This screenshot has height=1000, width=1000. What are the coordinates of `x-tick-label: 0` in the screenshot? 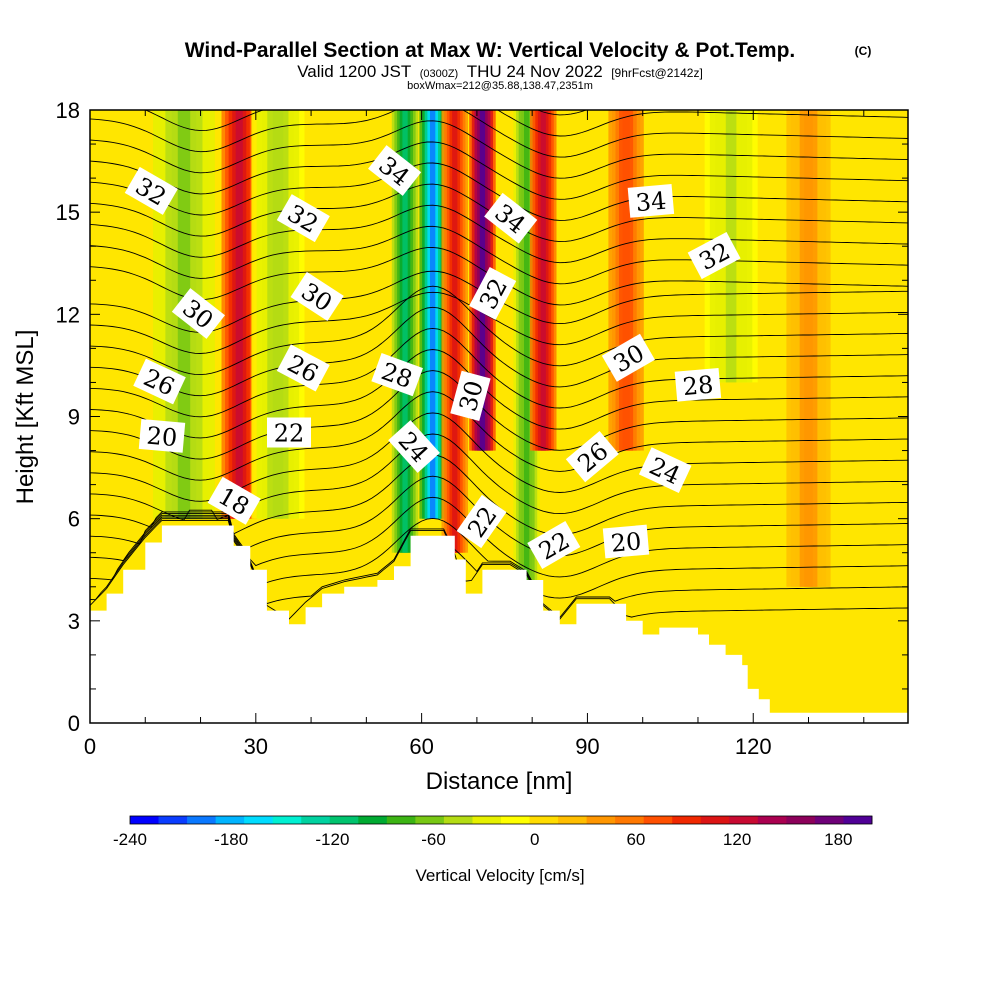 It's located at (90, 746).